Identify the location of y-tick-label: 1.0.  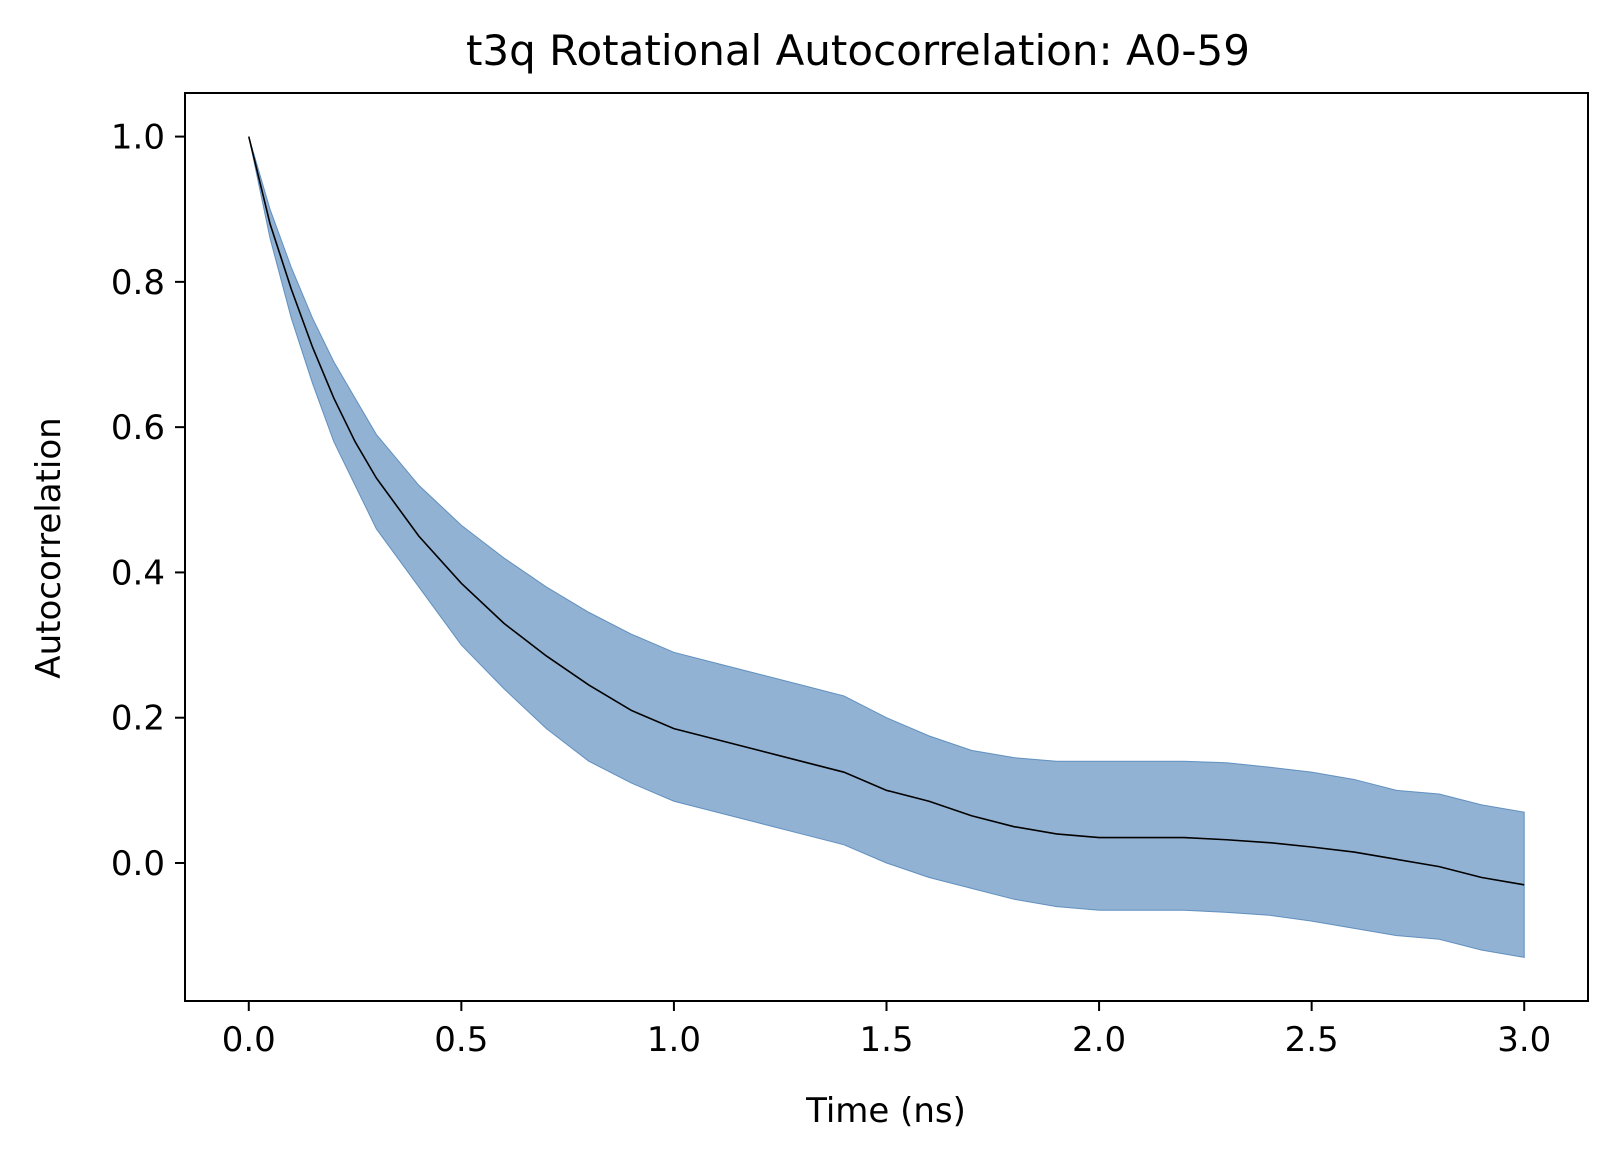
(138, 138).